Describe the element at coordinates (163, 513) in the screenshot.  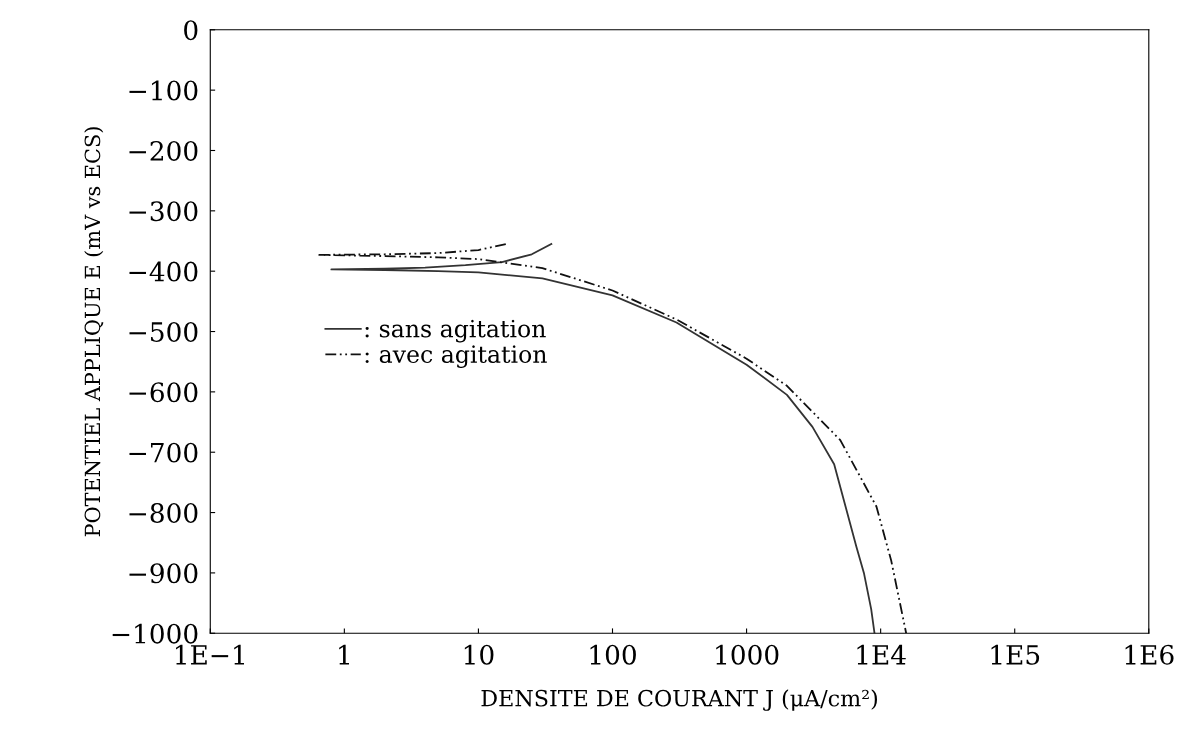
I see `y-tick-label: −800` at that location.